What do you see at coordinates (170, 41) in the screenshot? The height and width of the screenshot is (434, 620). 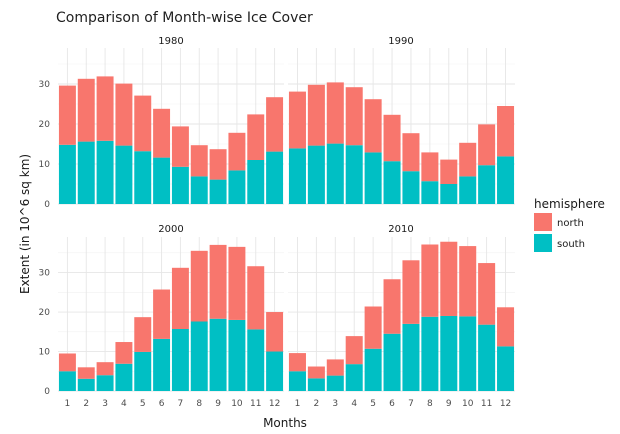 I see `facet-strip-label: 1980` at bounding box center [170, 41].